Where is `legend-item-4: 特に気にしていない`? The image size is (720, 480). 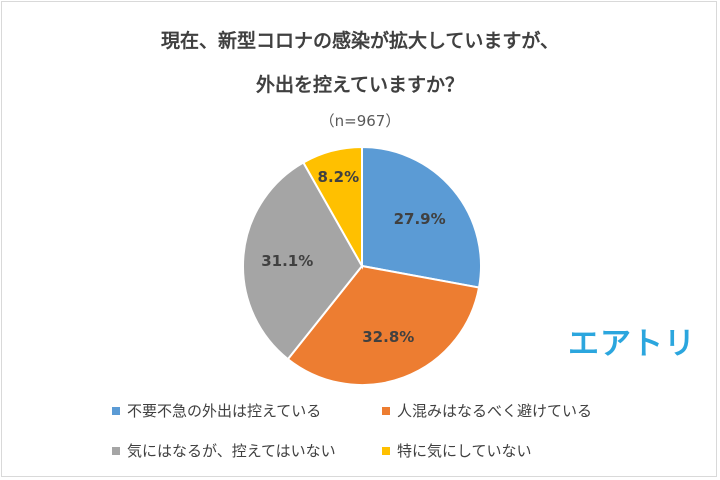
legend-item-4: 特に気にしていない is located at coordinates (457, 450).